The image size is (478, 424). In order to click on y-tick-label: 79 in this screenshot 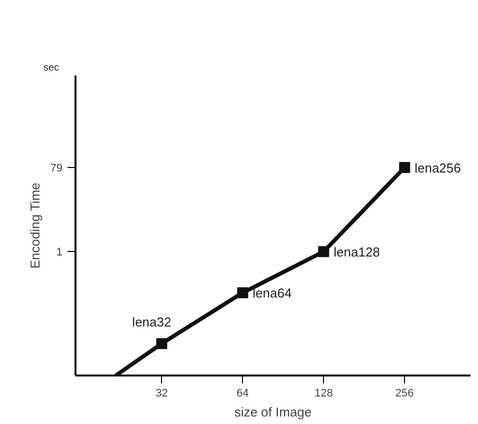, I will do `click(56, 168)`.